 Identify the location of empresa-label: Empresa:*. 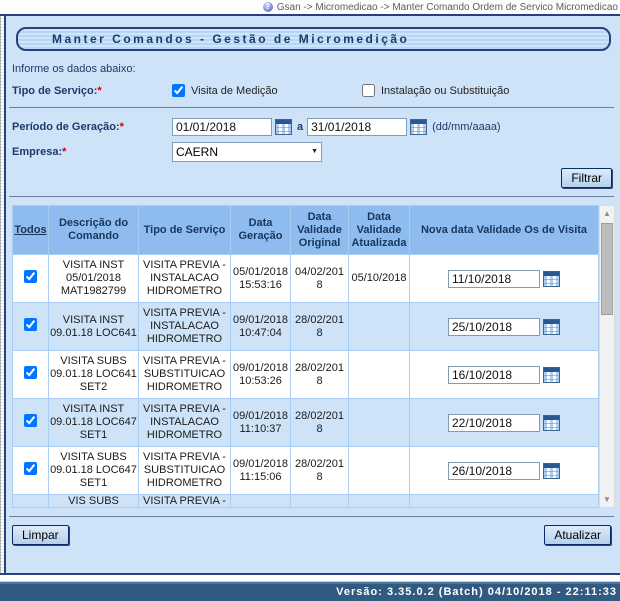
(39, 152).